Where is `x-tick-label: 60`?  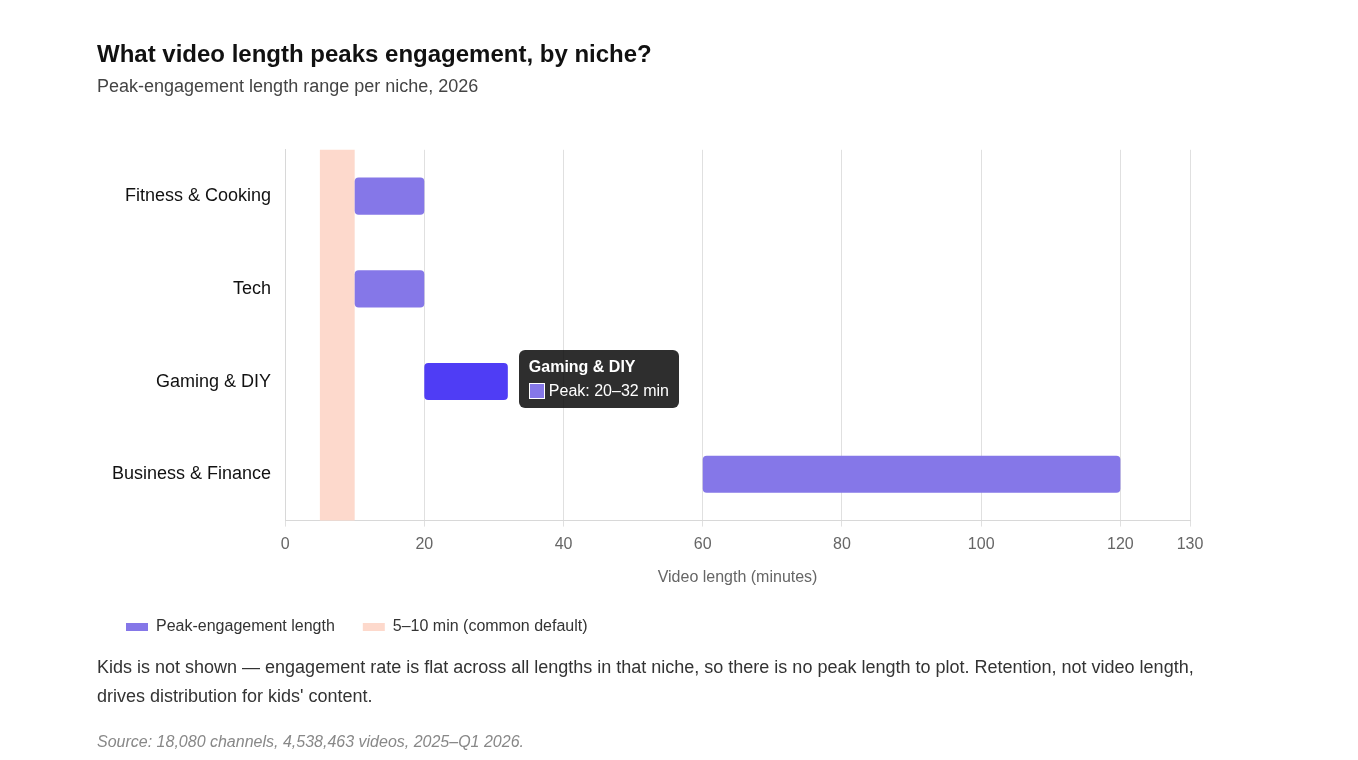
x-tick-label: 60 is located at coordinates (702, 543).